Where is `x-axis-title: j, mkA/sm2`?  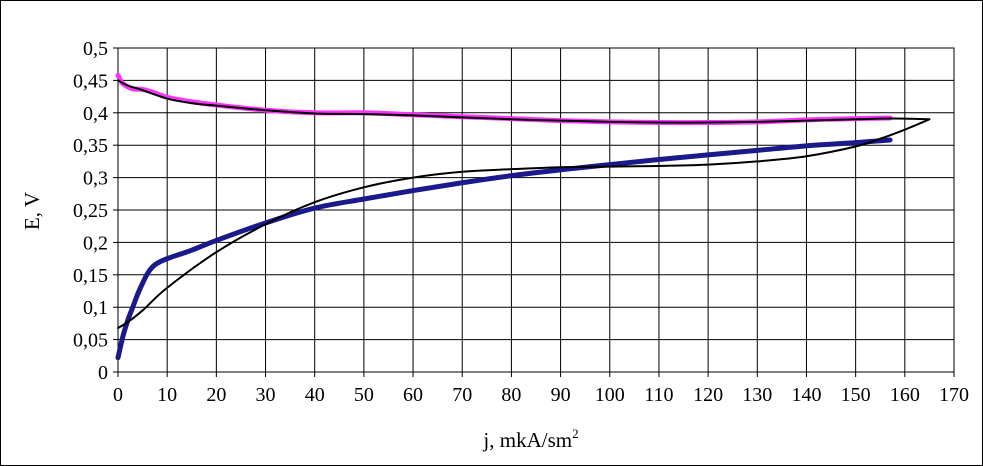 x-axis-title: j, mkA/sm2 is located at coordinates (530, 439).